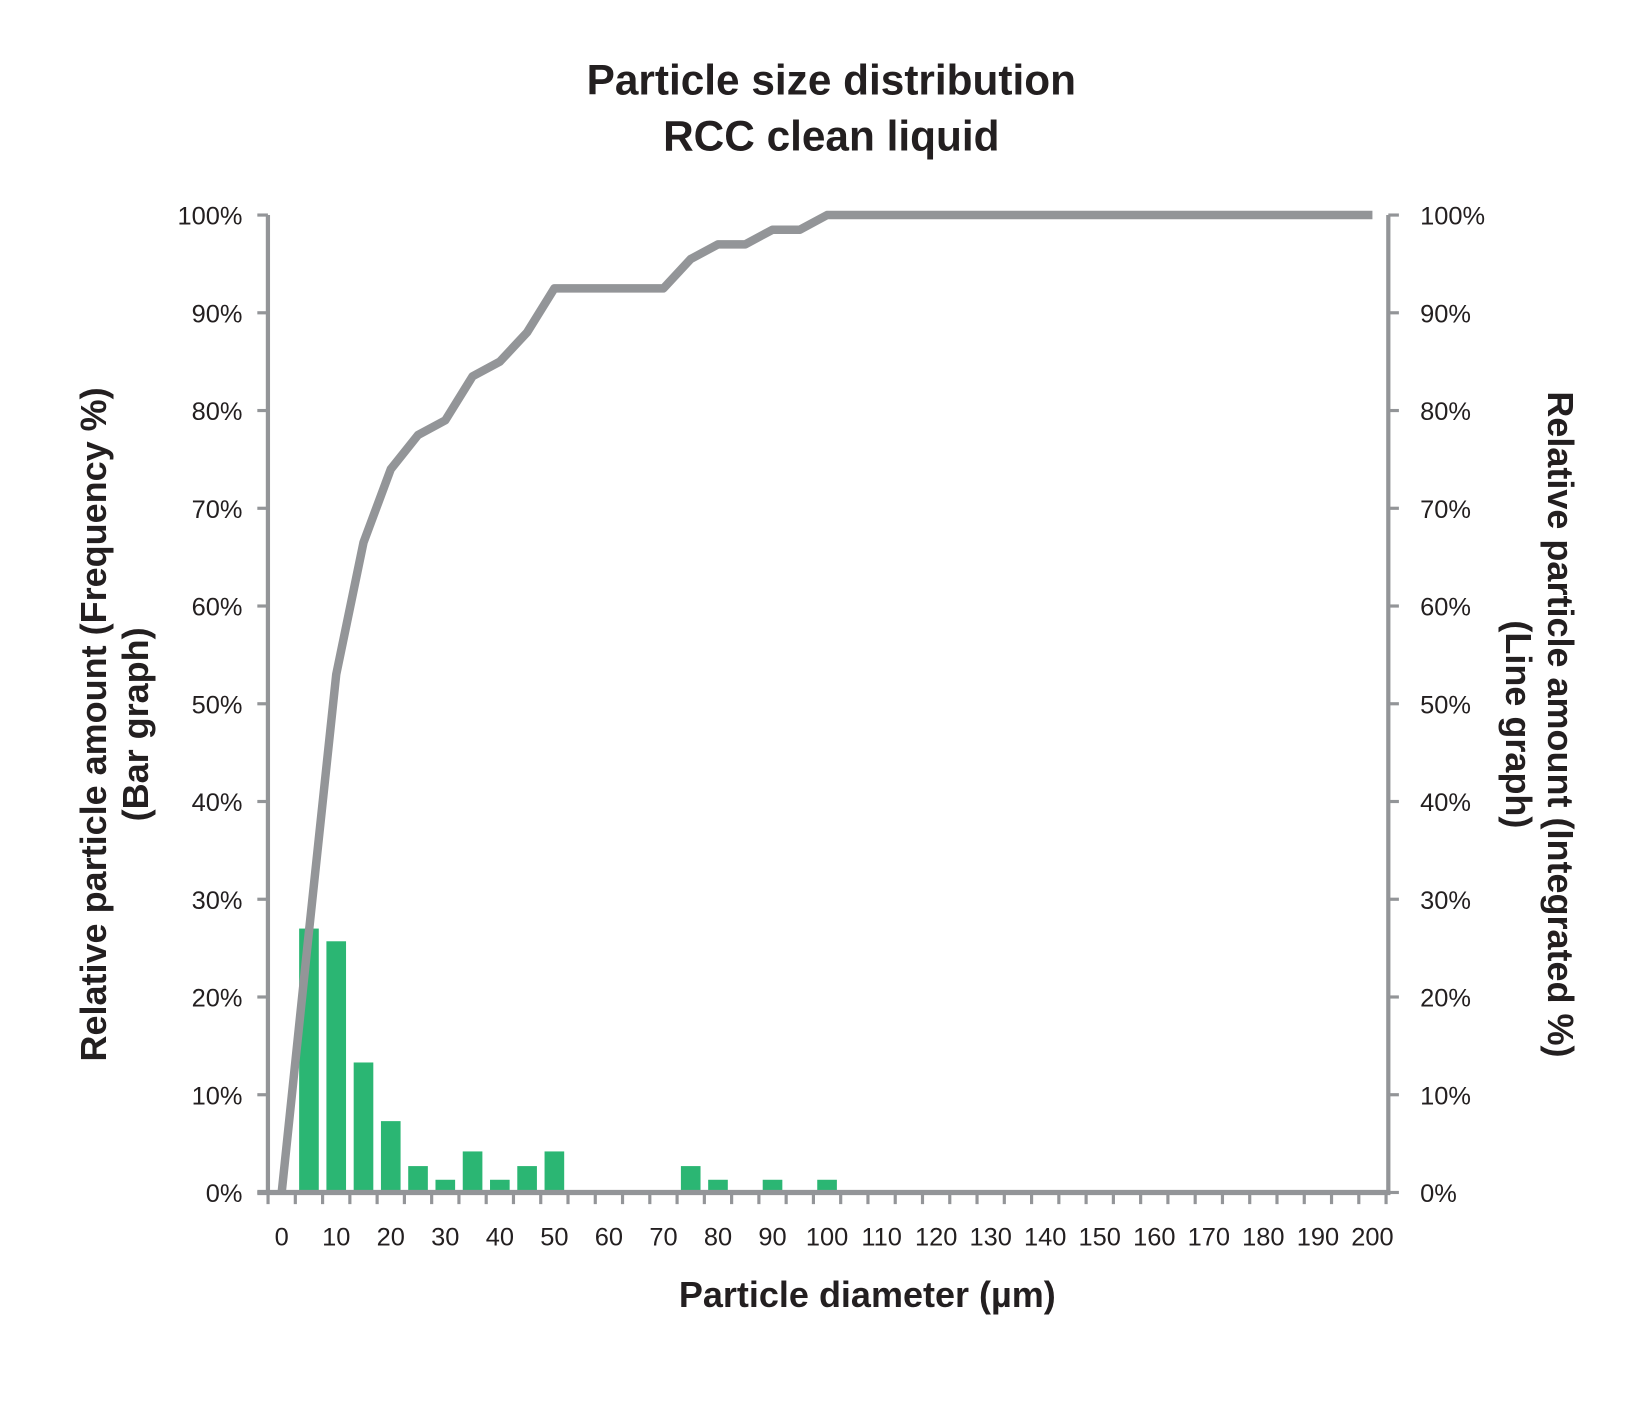 The height and width of the screenshot is (1416, 1652). I want to click on chart-title-line-1: Particle size distribution, so click(831, 79).